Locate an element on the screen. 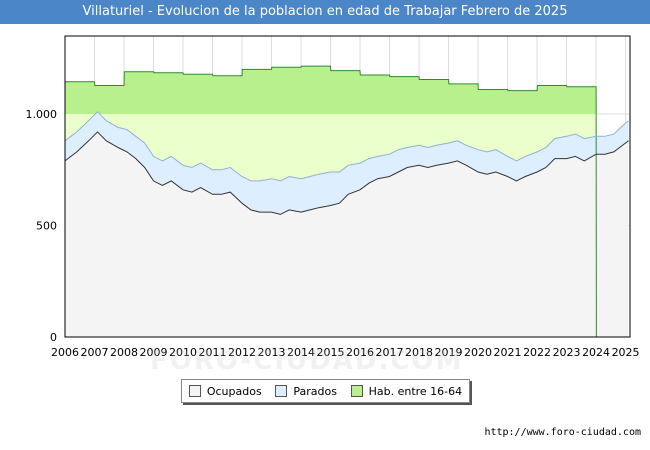 This screenshot has width=650, height=450. parados-swatch is located at coordinates (281, 391).